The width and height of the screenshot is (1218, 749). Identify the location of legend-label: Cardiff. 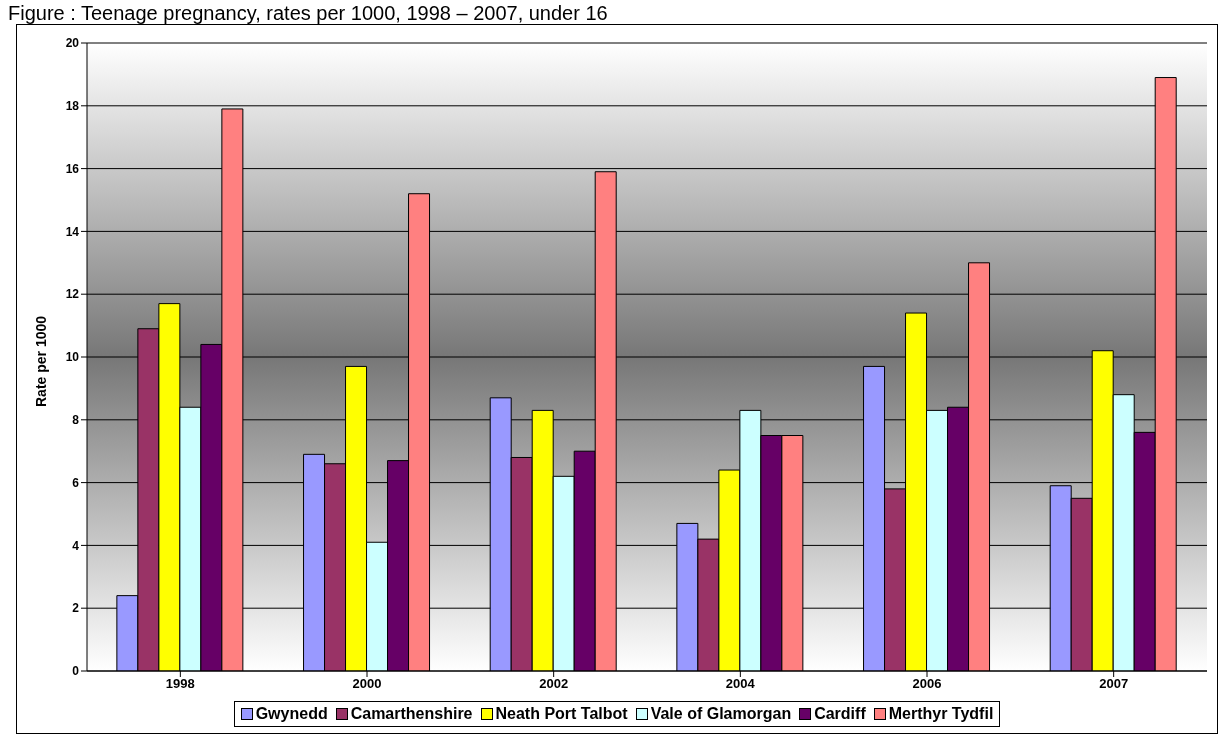
(840, 714).